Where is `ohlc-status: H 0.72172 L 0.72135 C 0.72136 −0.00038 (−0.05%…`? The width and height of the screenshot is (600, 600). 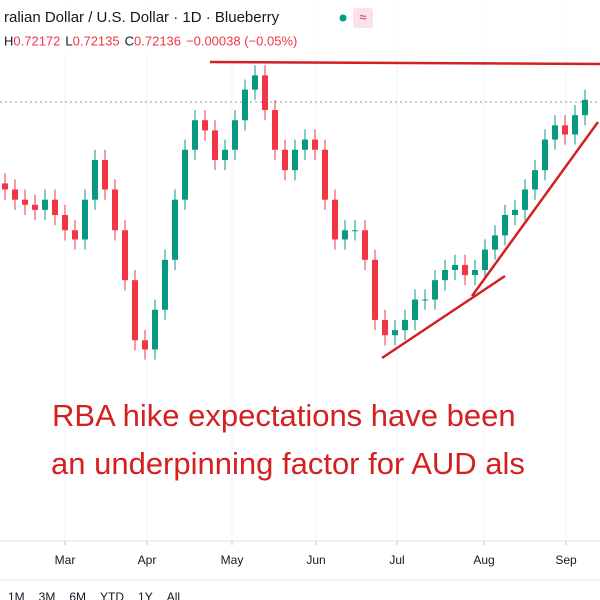
ohlc-status: H 0.72172 L 0.72135 C 0.72136 −0.00038 (−0.05%… is located at coordinates (150, 40).